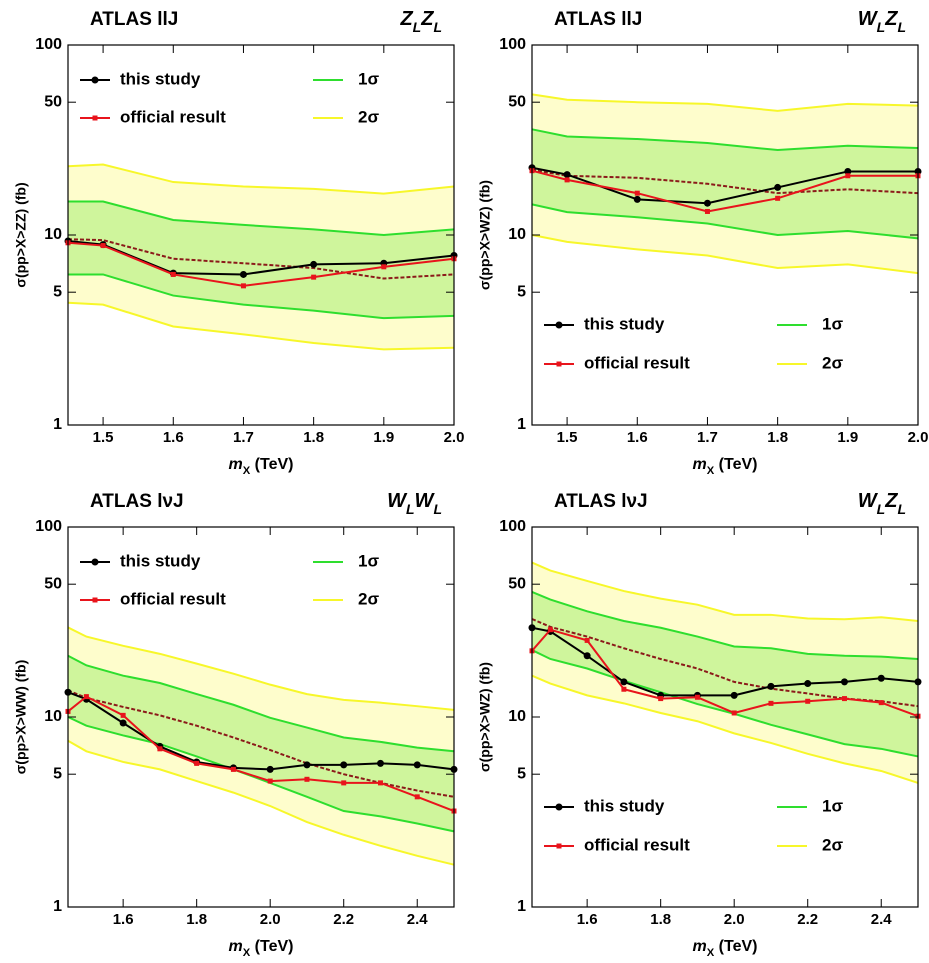  What do you see at coordinates (397, 501) in the screenshot?
I see `text-part: W` at bounding box center [397, 501].